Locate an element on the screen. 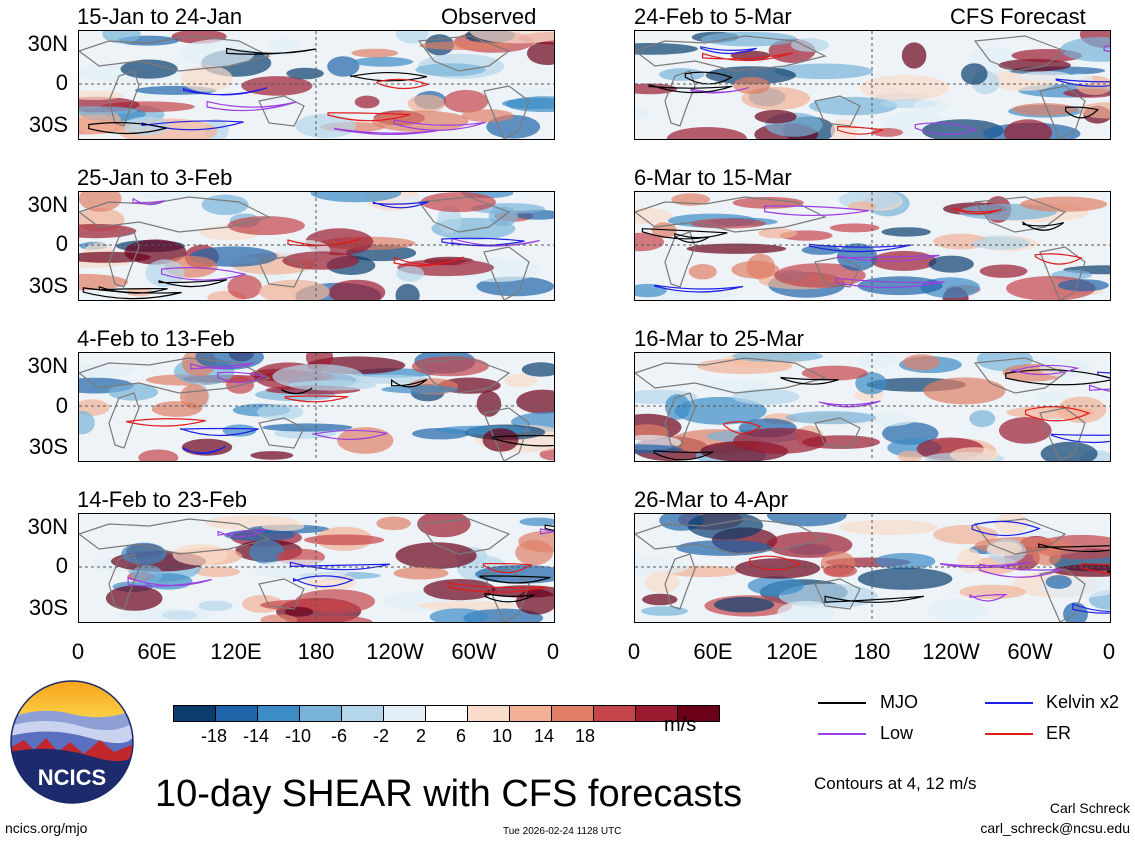 The image size is (1135, 844). lon-label-120e: 120E is located at coordinates (236, 651).